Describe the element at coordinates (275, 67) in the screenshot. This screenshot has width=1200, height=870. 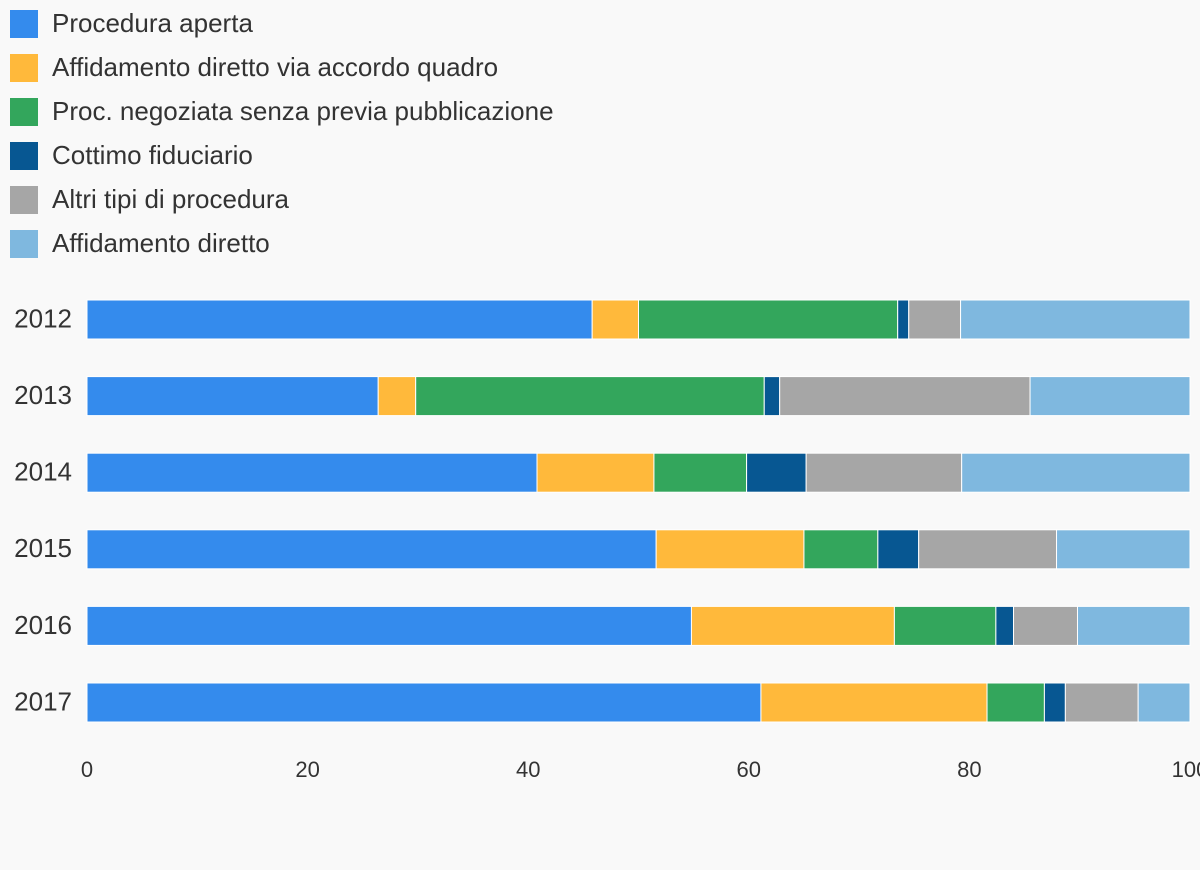
I see `legend-label: Affidamento diretto via accordo quadro` at that location.